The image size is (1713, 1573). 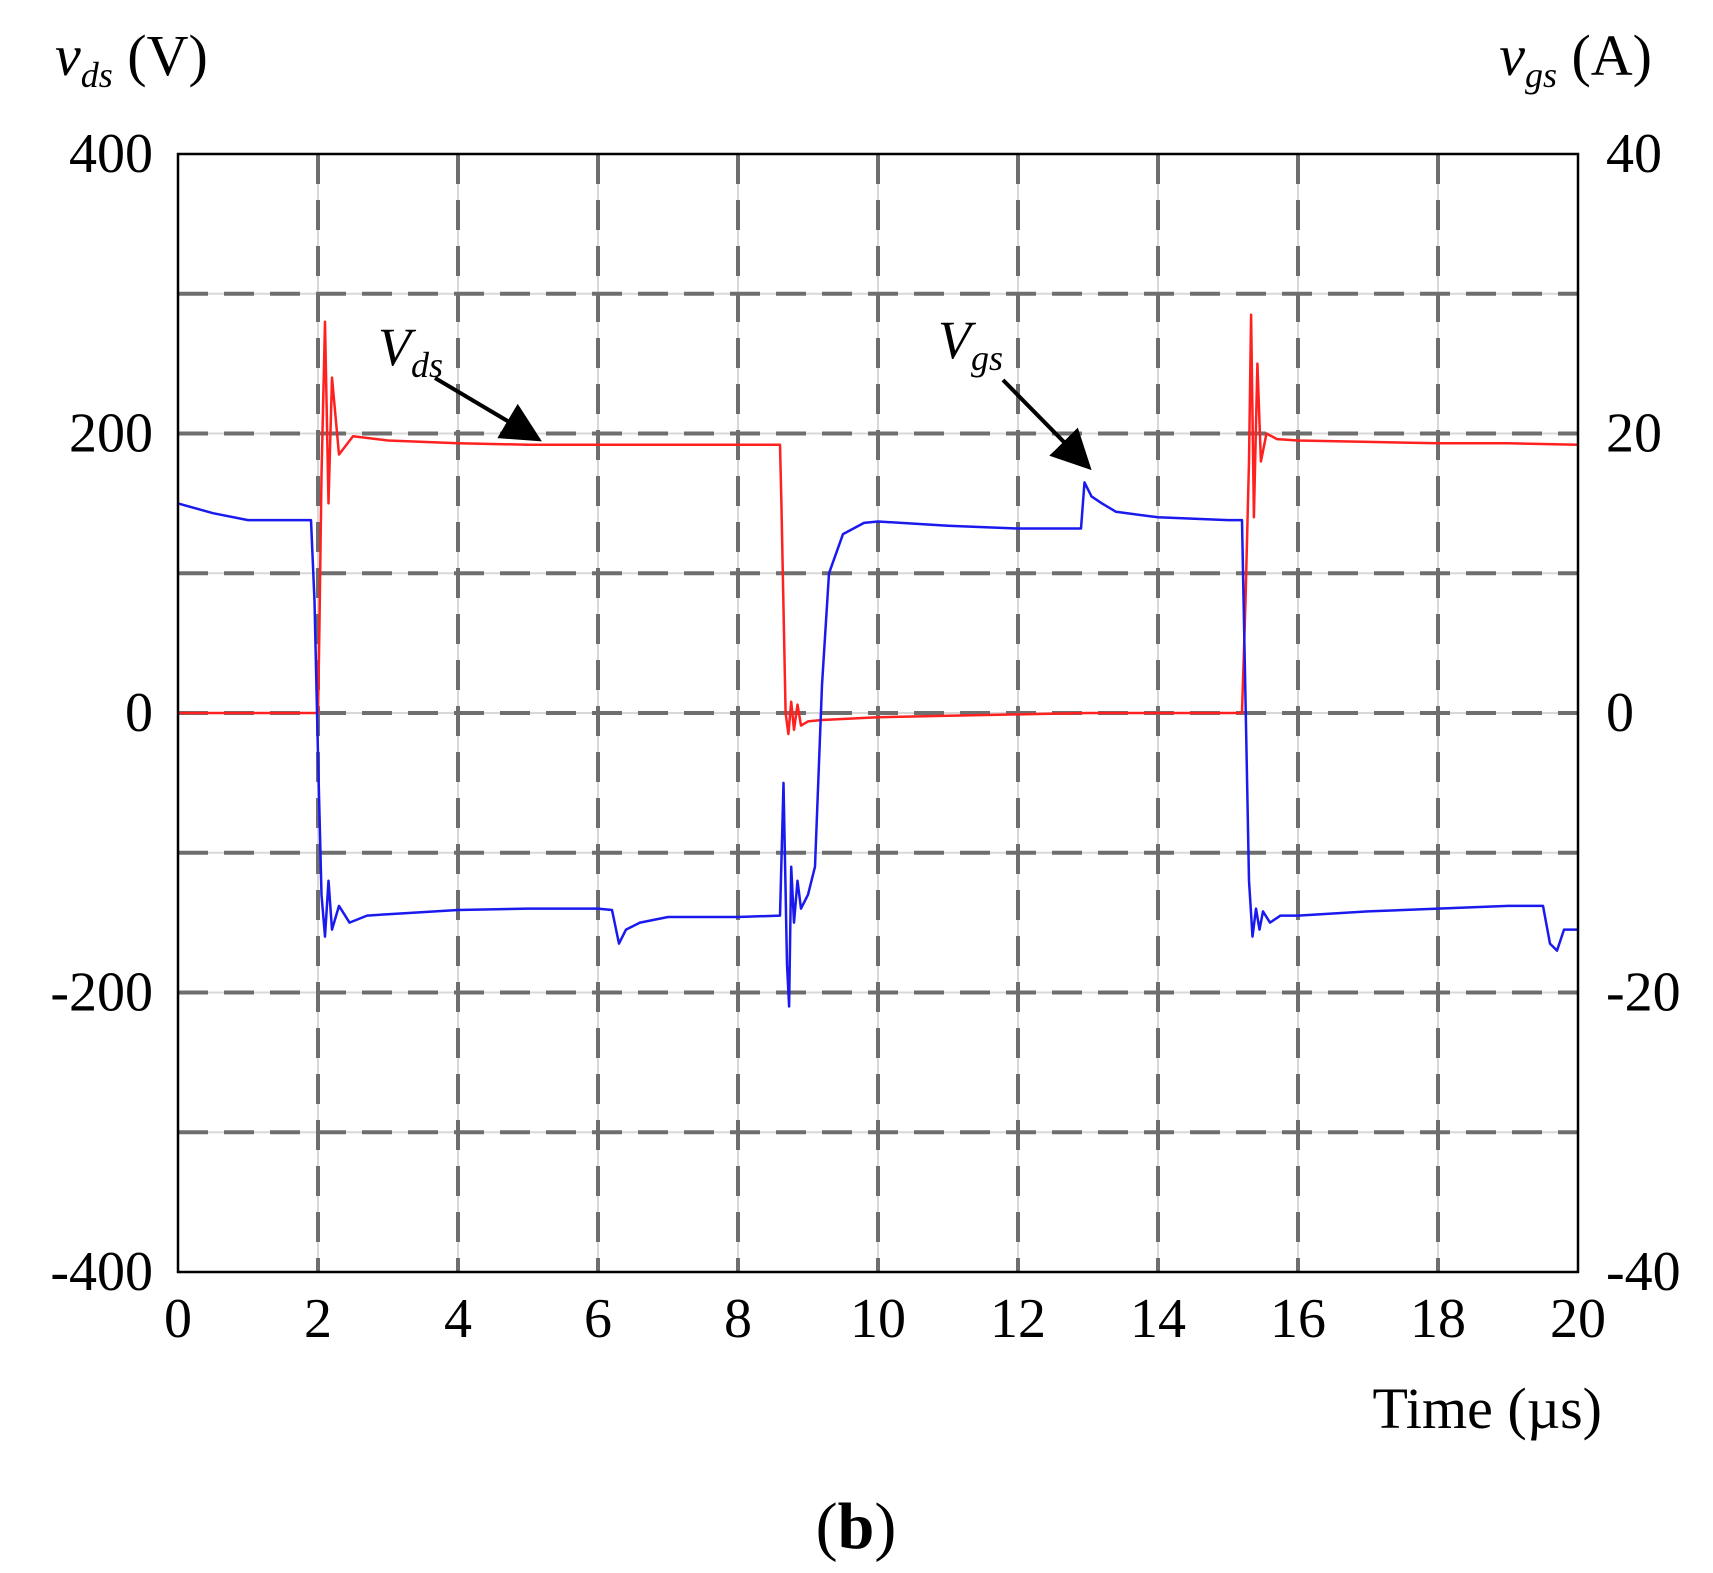 I want to click on right-axis-var: v, so click(x=1512, y=55).